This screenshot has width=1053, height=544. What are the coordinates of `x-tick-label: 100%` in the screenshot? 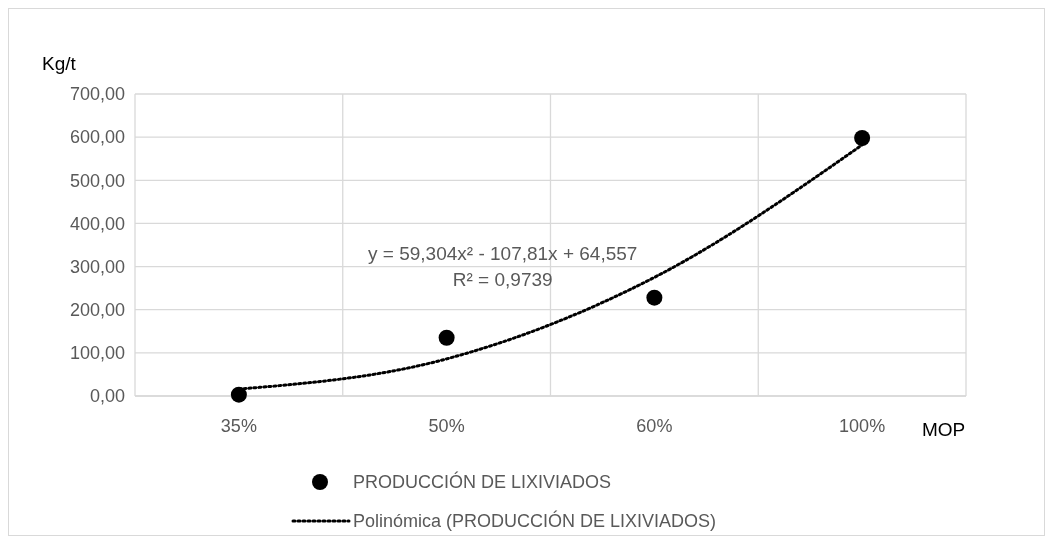 It's located at (862, 426).